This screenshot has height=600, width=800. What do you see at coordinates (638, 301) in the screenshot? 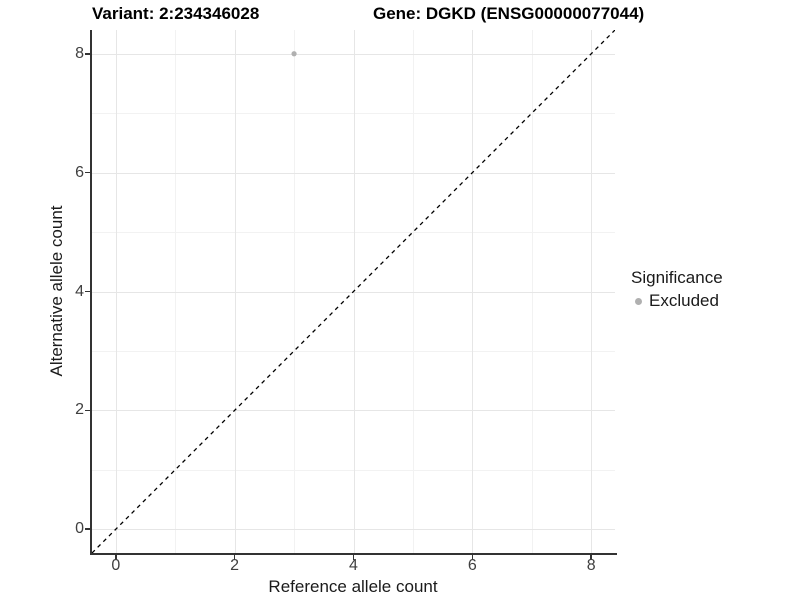
I see `excluded-point-icon` at bounding box center [638, 301].